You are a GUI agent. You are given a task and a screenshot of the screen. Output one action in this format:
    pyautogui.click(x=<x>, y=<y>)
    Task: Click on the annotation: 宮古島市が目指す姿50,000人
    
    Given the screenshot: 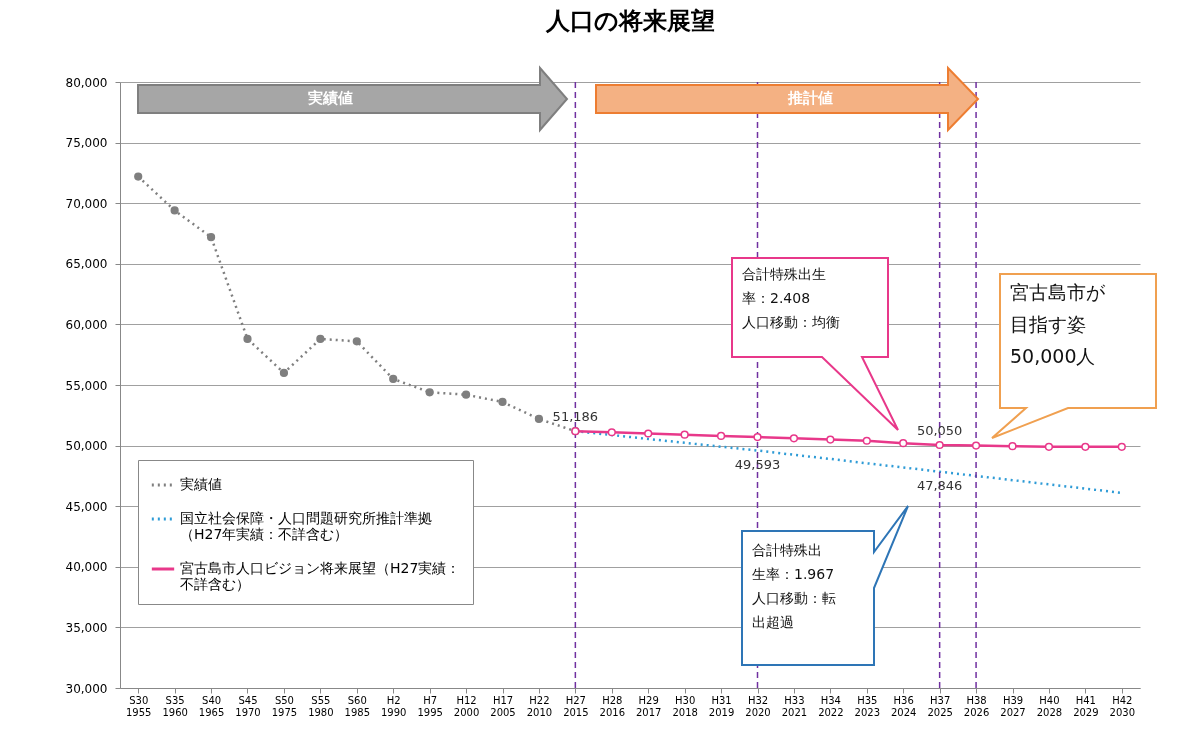 What is the action you would take?
    pyautogui.click(x=1058, y=324)
    